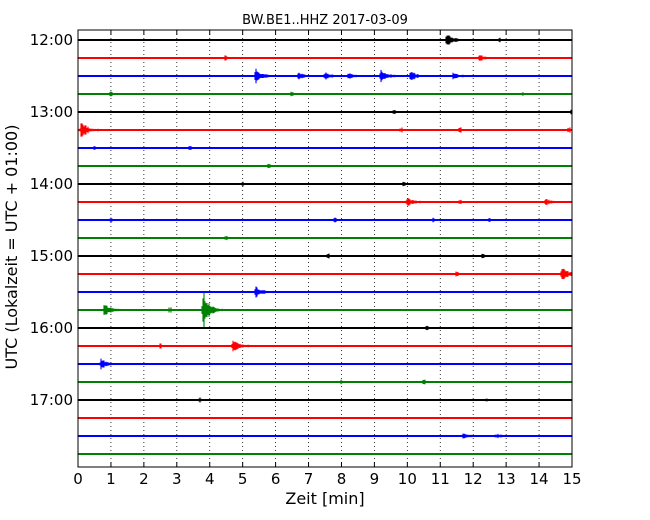 The image size is (650, 520). I want to click on x-tick-label: 8, so click(342, 479).